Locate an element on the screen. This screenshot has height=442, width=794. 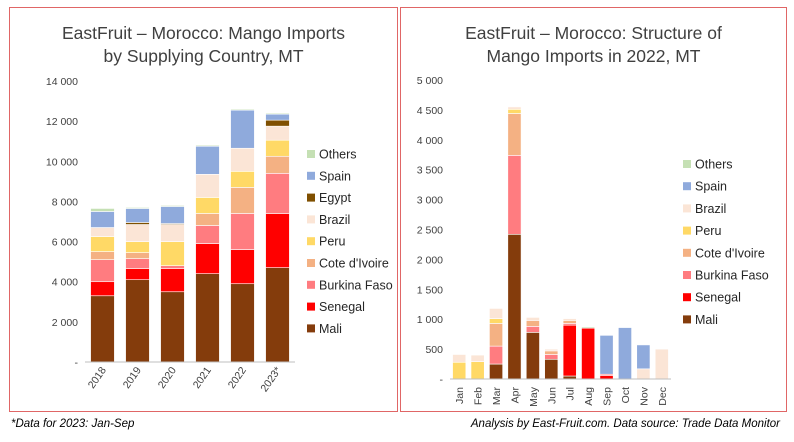
right-chart-ytick-label: 3 500 is located at coordinates (430, 171).